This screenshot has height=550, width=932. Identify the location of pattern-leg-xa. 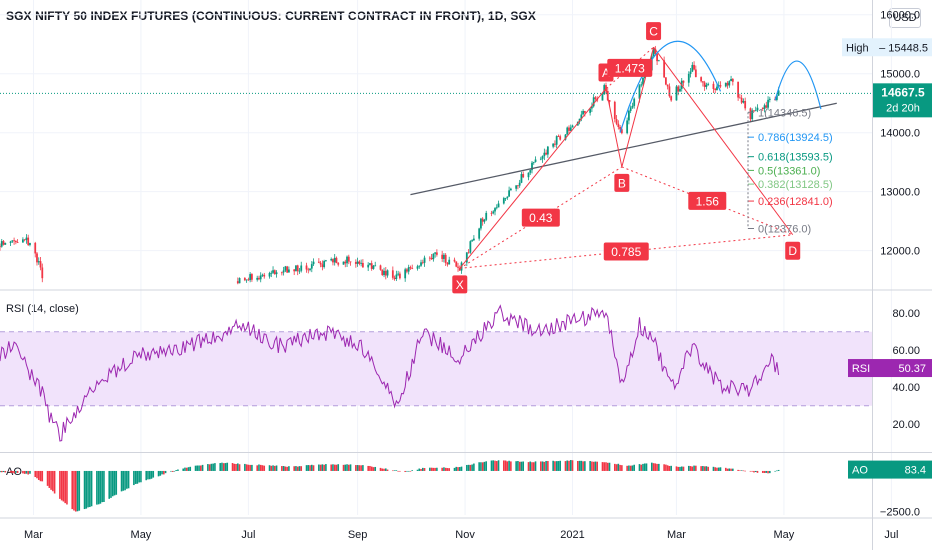
(533, 178).